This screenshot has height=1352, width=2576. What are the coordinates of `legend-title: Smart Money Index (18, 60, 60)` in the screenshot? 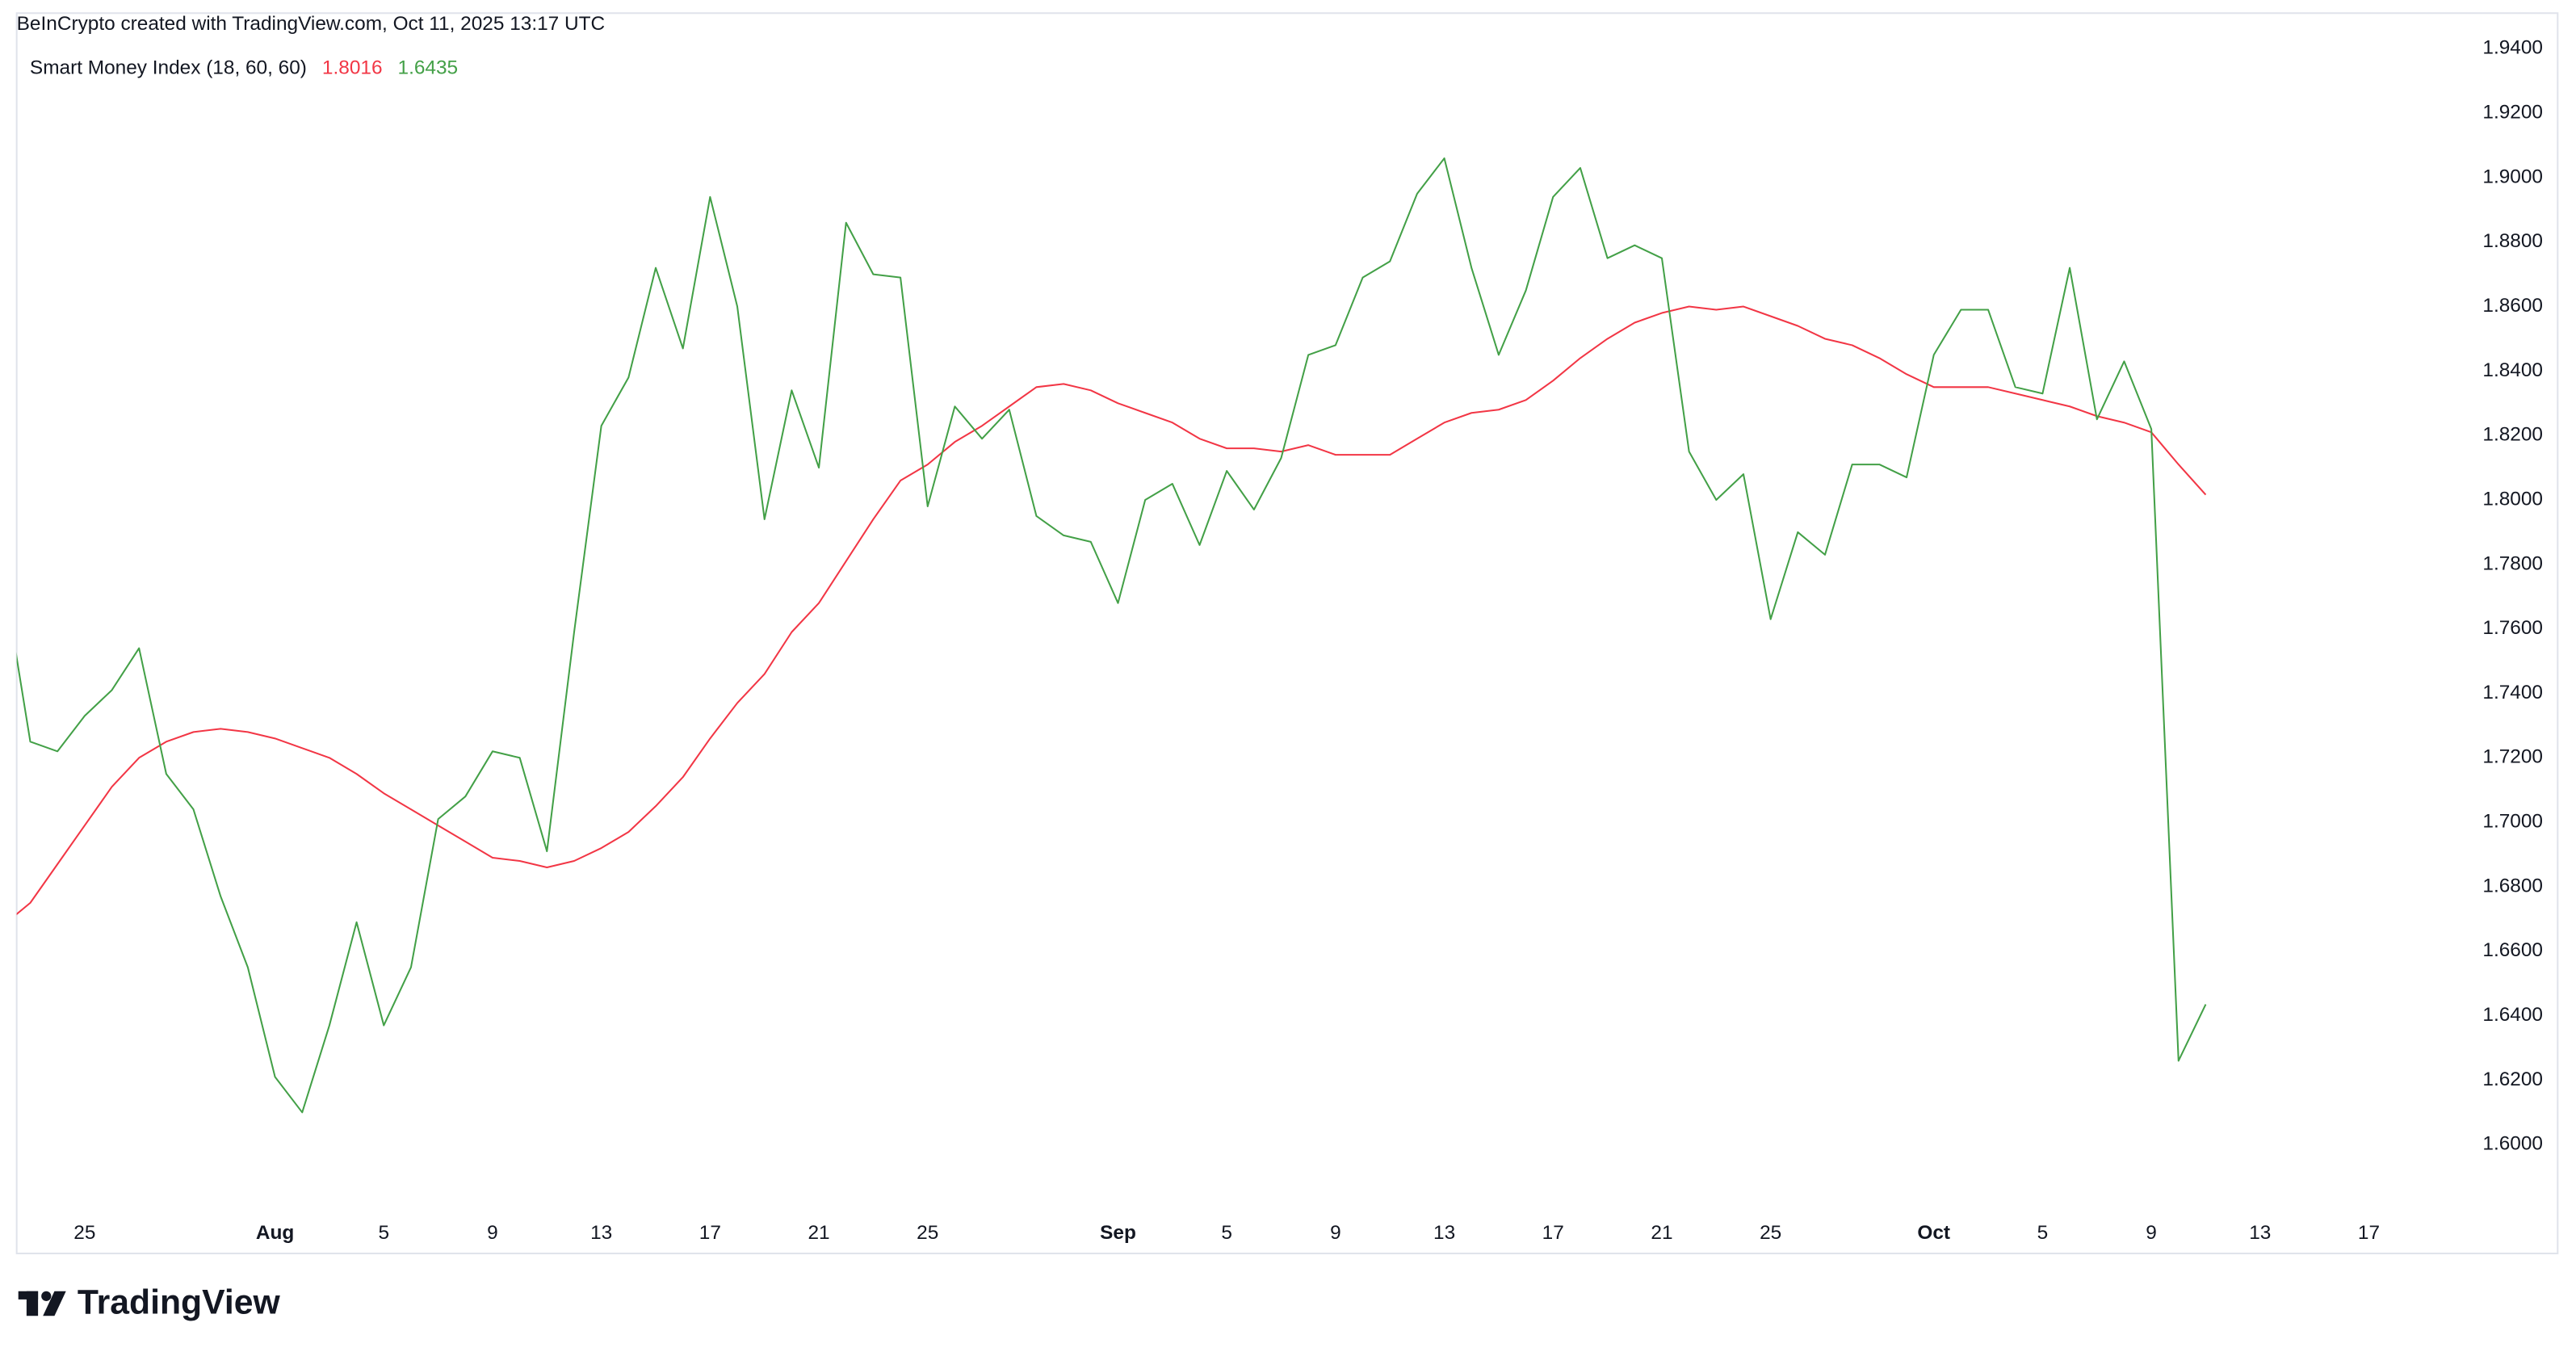 It's located at (168, 68).